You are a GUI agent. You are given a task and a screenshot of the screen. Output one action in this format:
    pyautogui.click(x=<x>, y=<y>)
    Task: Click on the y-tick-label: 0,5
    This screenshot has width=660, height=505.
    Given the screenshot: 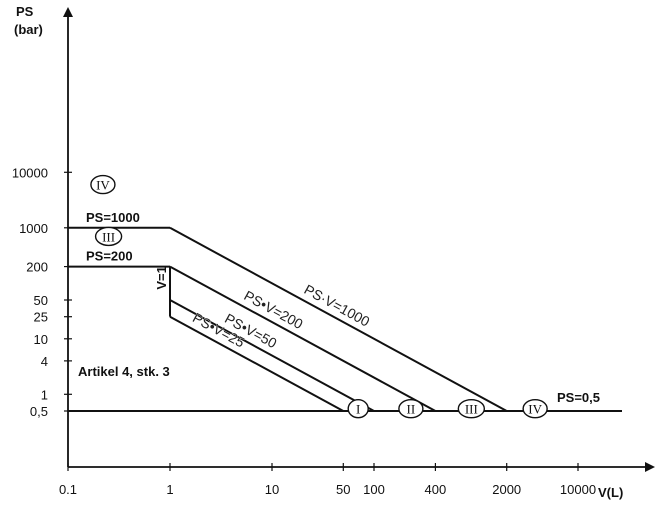 What is the action you would take?
    pyautogui.click(x=39, y=411)
    